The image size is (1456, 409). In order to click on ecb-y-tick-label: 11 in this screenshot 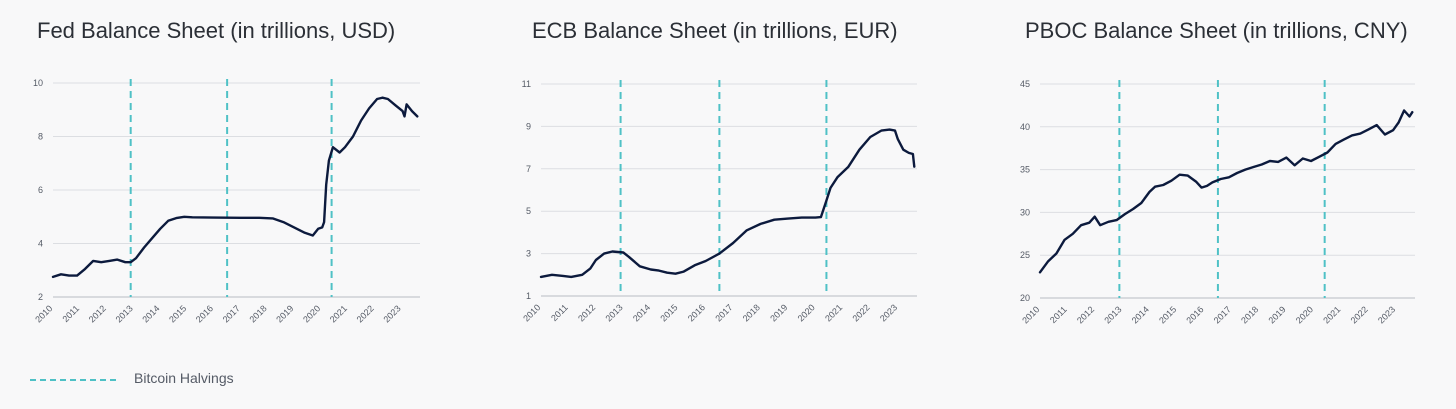, I will do `click(526, 84)`.